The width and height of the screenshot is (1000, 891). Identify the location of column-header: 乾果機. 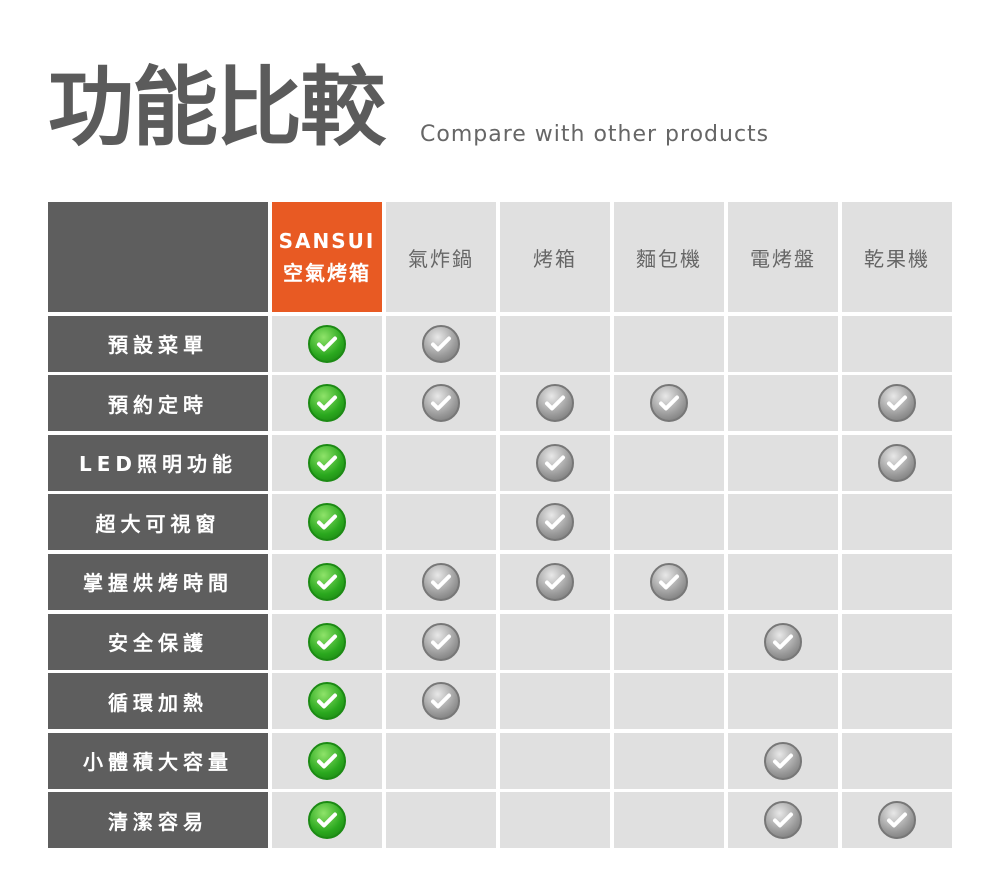
(897, 257).